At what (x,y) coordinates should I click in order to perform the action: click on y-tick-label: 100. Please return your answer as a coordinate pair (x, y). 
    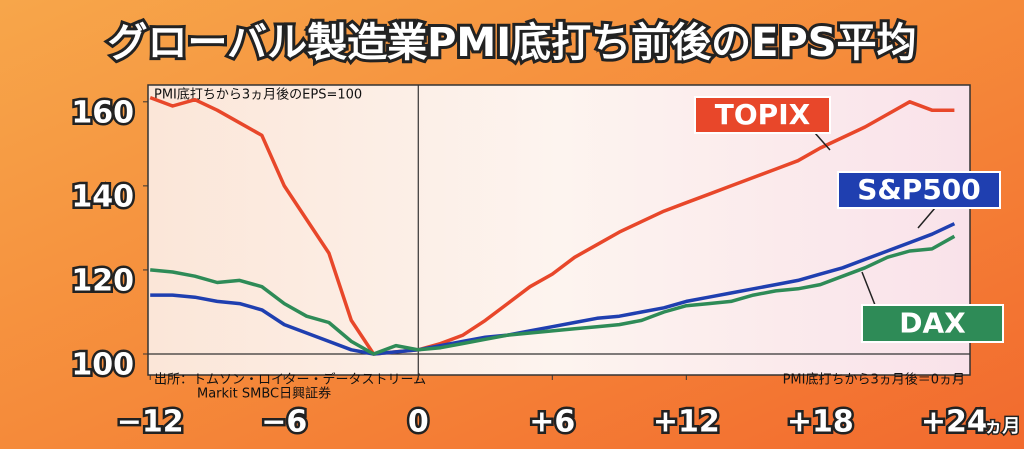
    Looking at the image, I should click on (102, 364).